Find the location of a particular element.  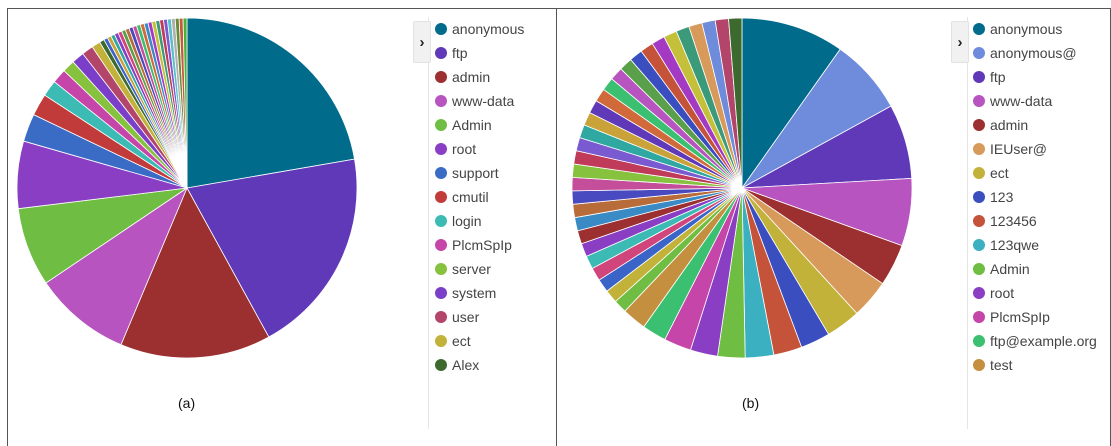

legend-item: IEUser@ is located at coordinates (1035, 149).